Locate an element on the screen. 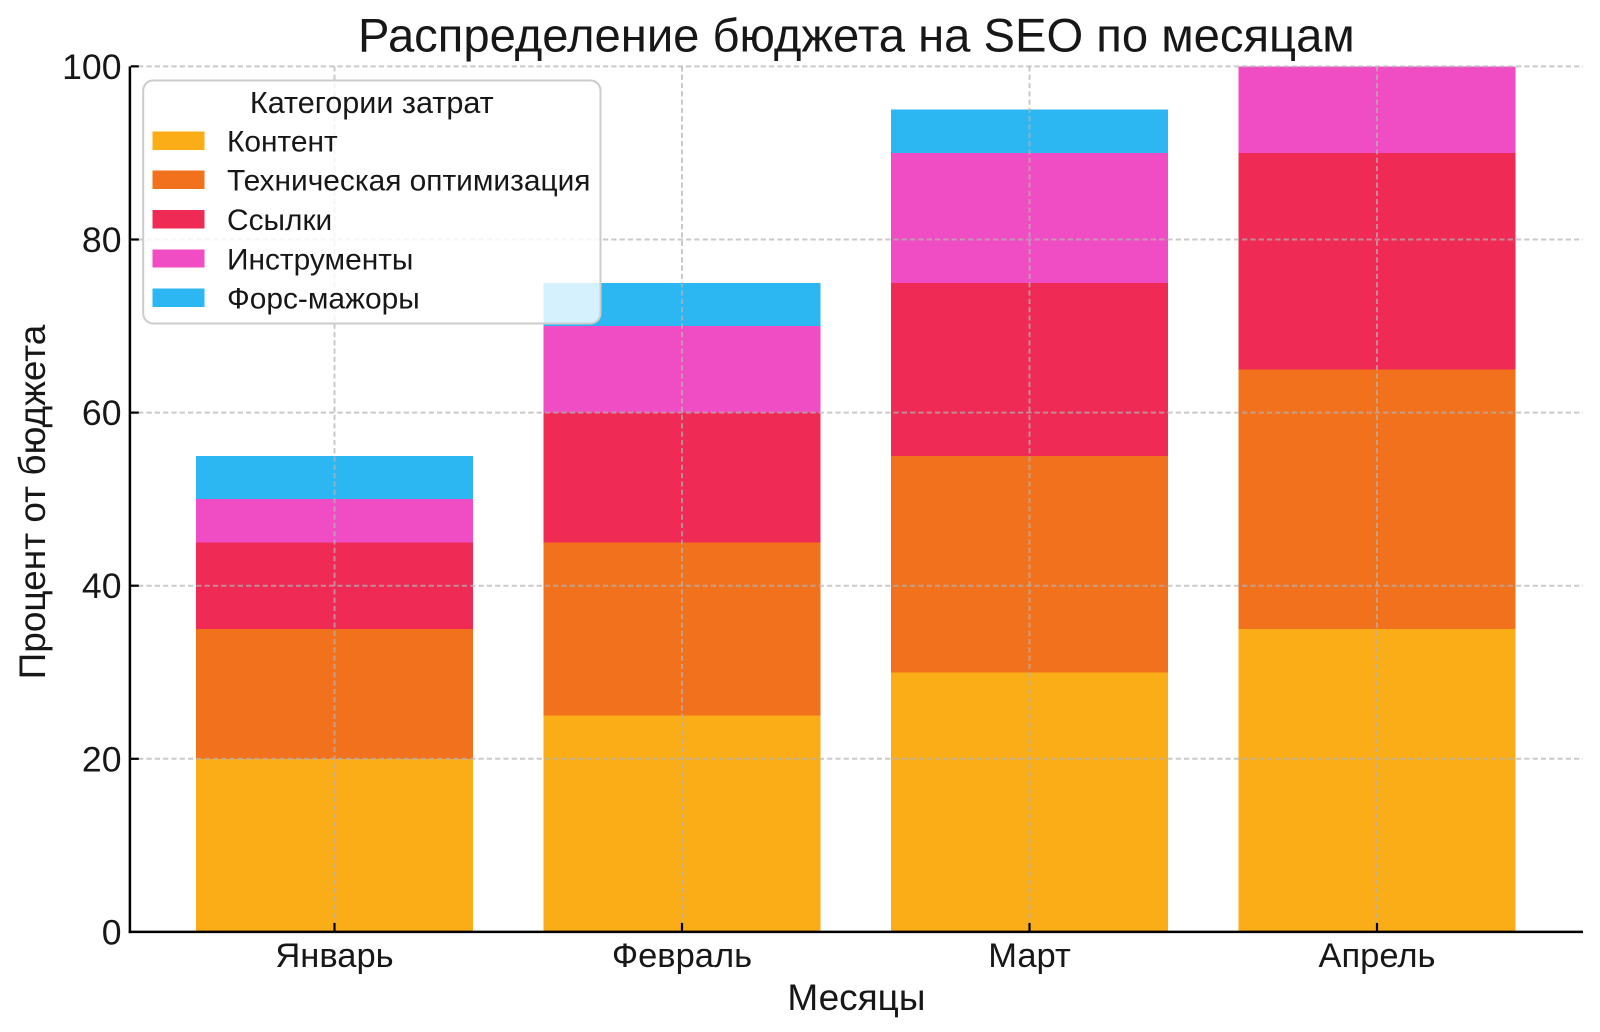 This screenshot has height=1032, width=1600. svg-text: 80 is located at coordinates (102, 240).